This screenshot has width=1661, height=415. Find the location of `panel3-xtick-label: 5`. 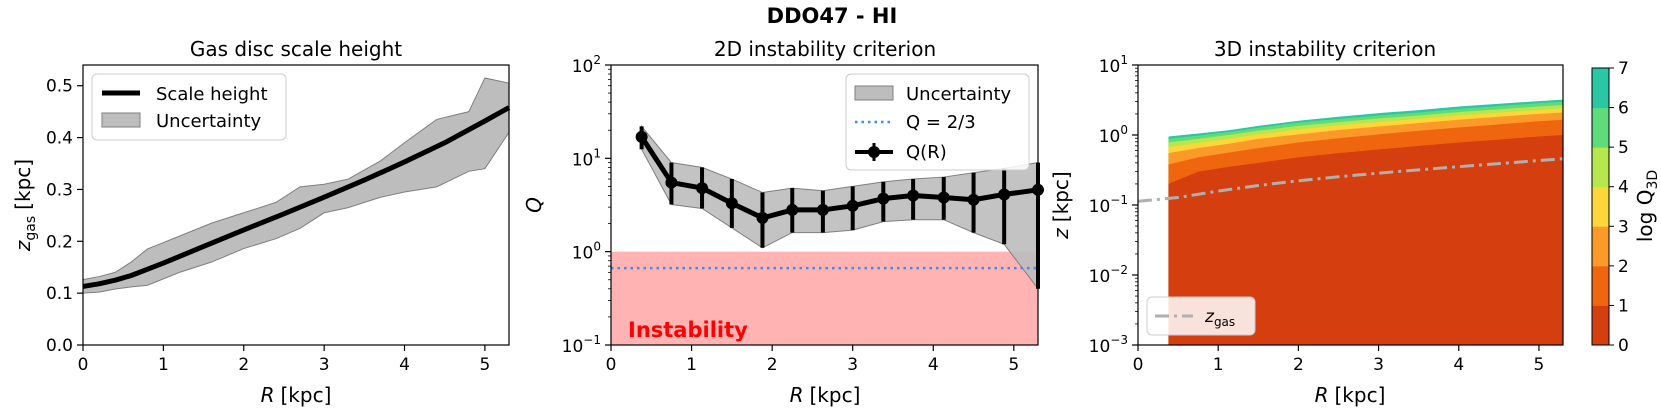

panel3-xtick-label: 5 is located at coordinates (1539, 365).